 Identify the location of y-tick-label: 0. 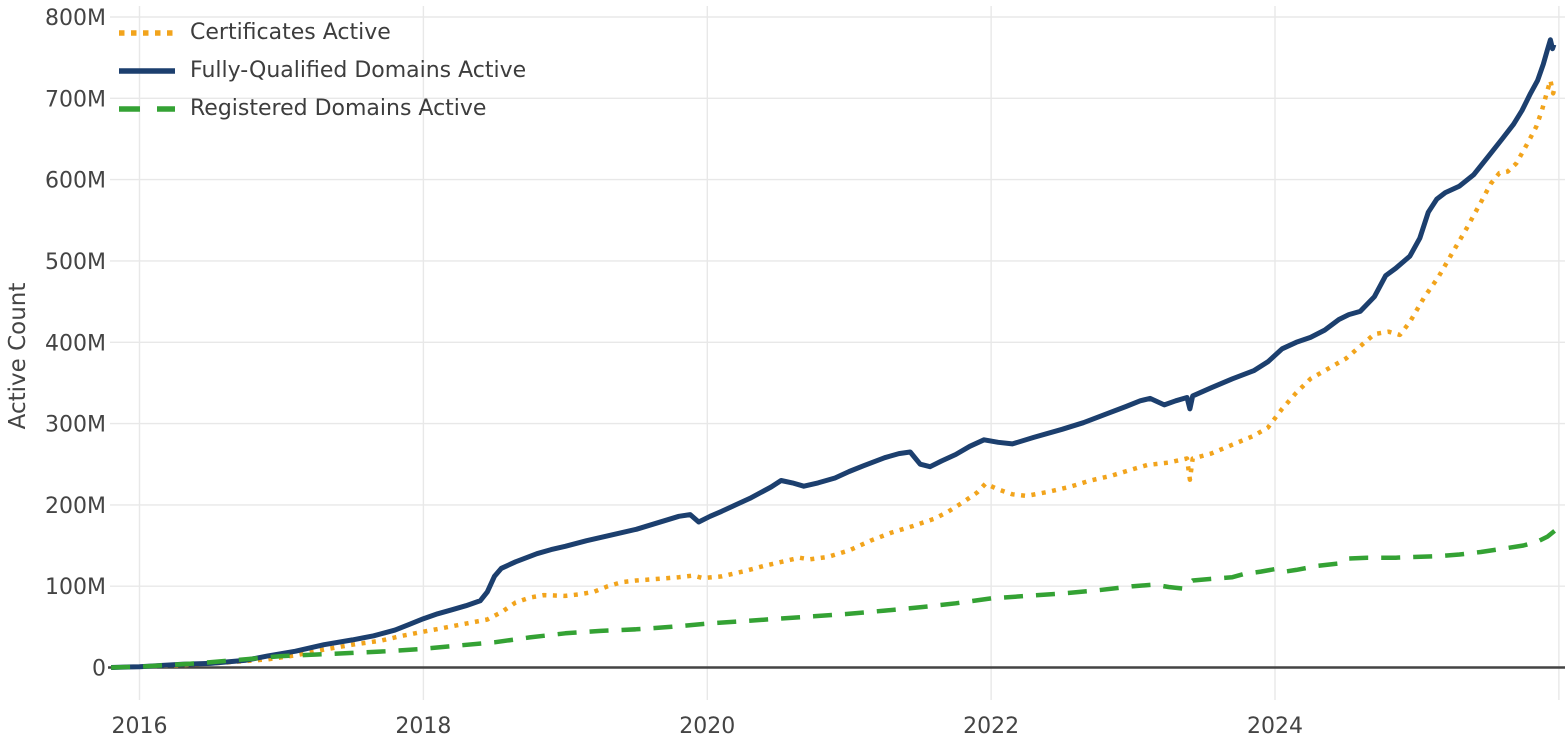
(99, 669).